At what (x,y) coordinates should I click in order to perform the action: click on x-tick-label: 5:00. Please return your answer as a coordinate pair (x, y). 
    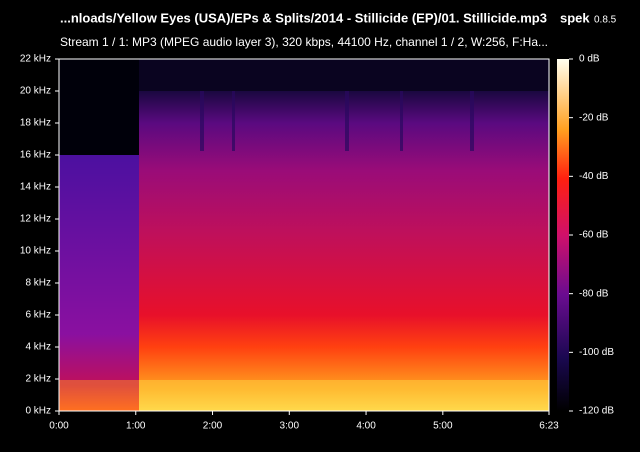
    Looking at the image, I should click on (443, 426).